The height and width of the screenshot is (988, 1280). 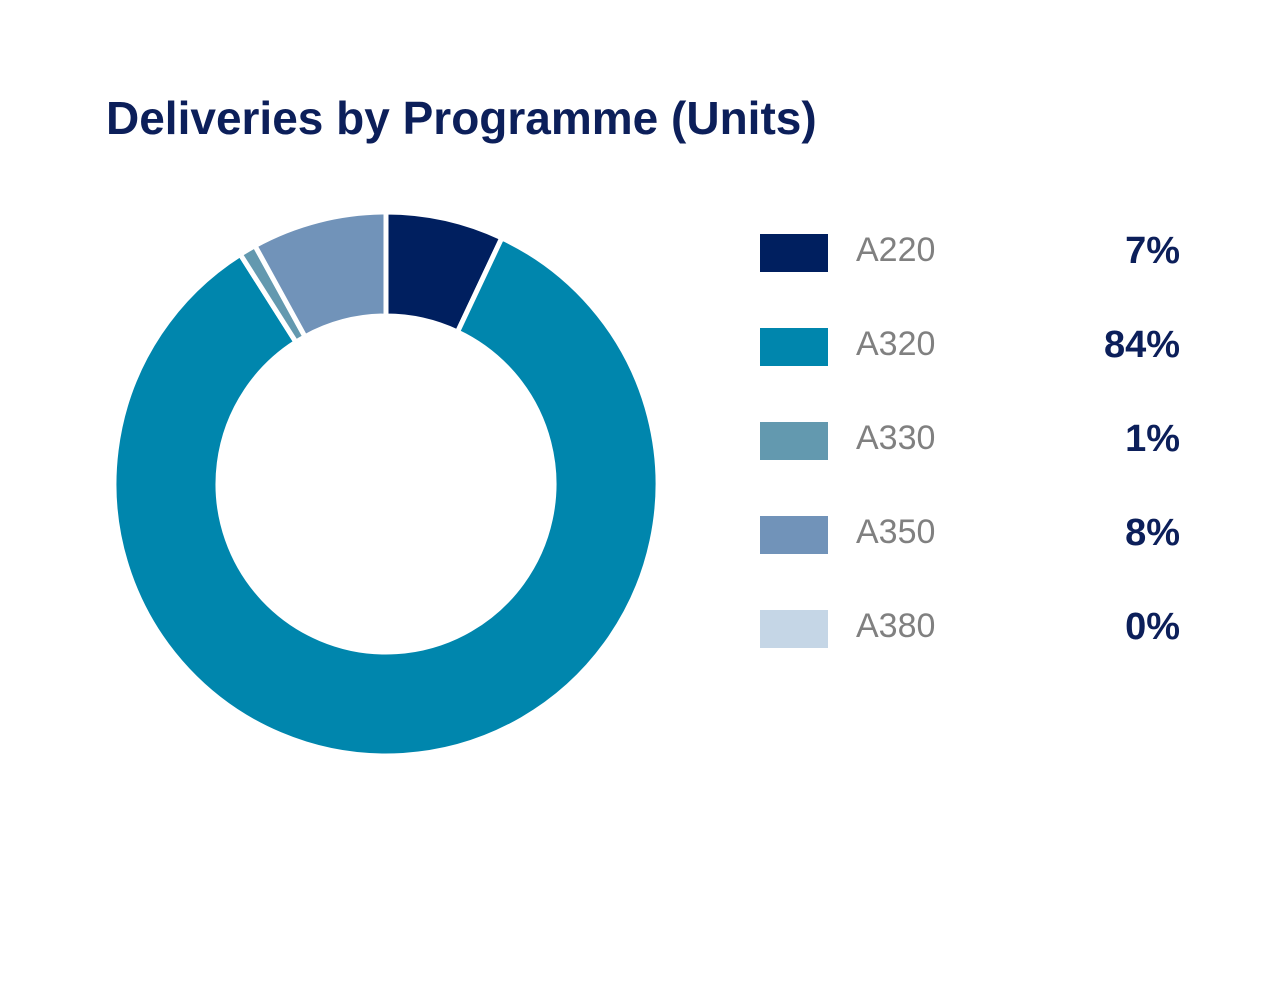 What do you see at coordinates (320, 275) in the screenshot?
I see `slice-a350` at bounding box center [320, 275].